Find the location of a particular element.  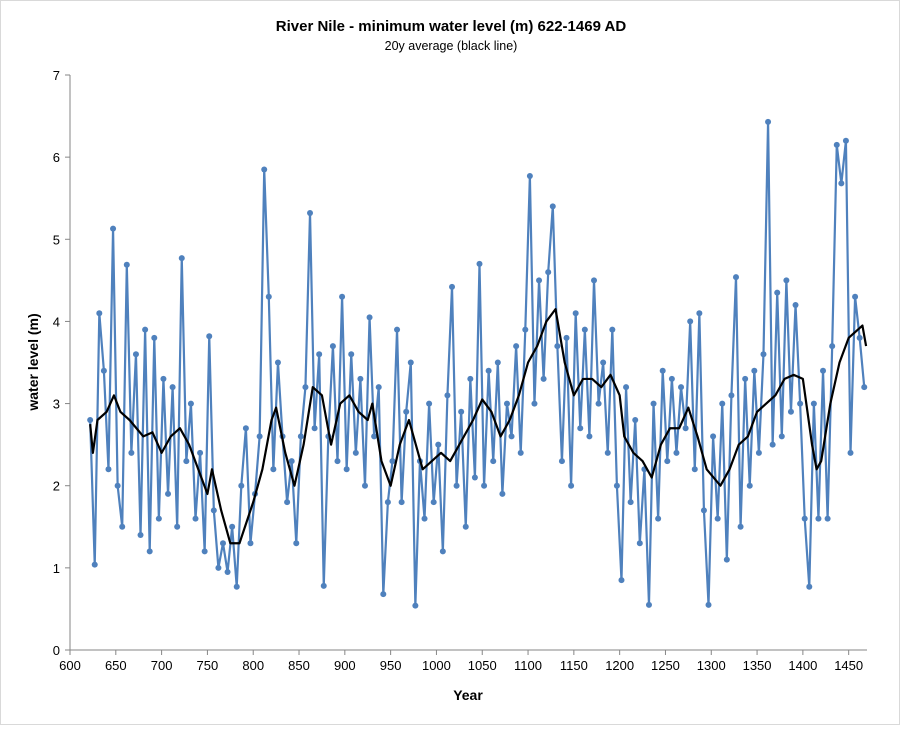

x-tick-label: 1450 is located at coordinates (848, 665).